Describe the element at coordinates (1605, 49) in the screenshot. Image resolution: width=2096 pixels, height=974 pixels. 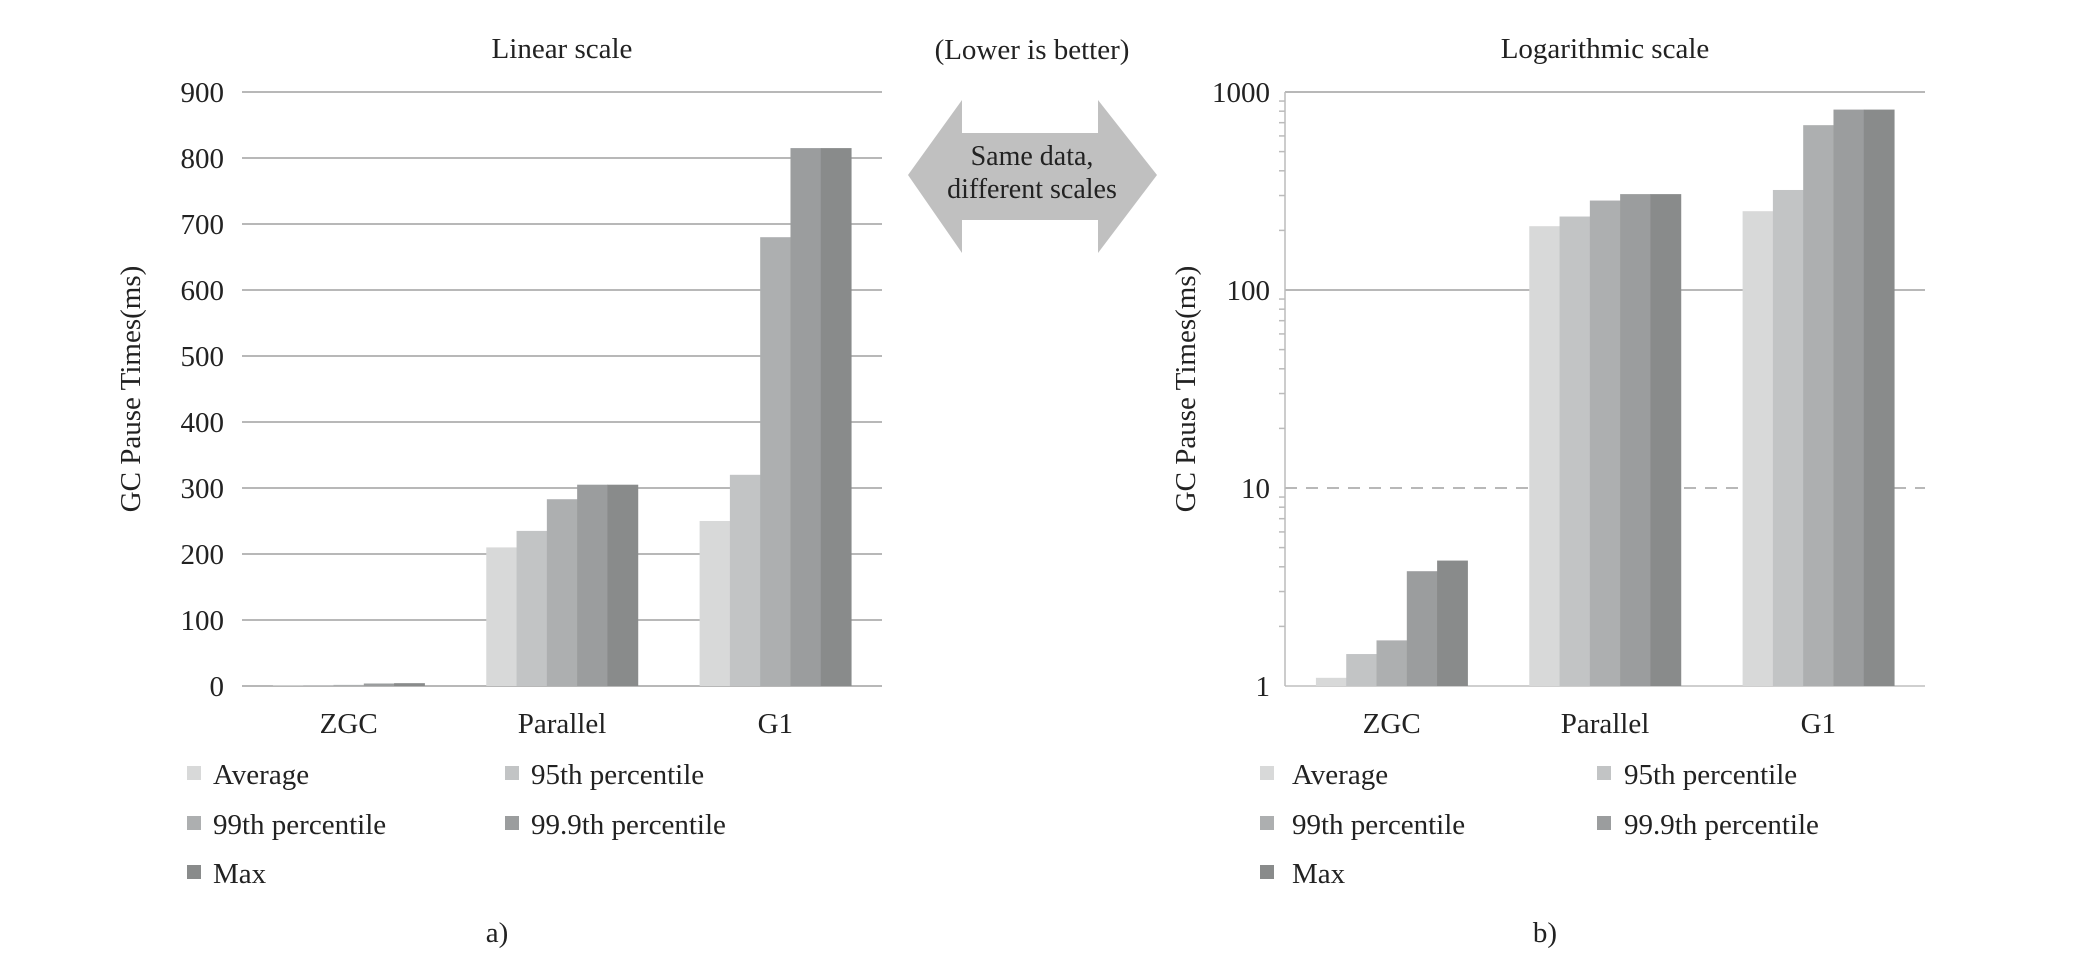
I see `chart-title: Logarithmic scale` at that location.